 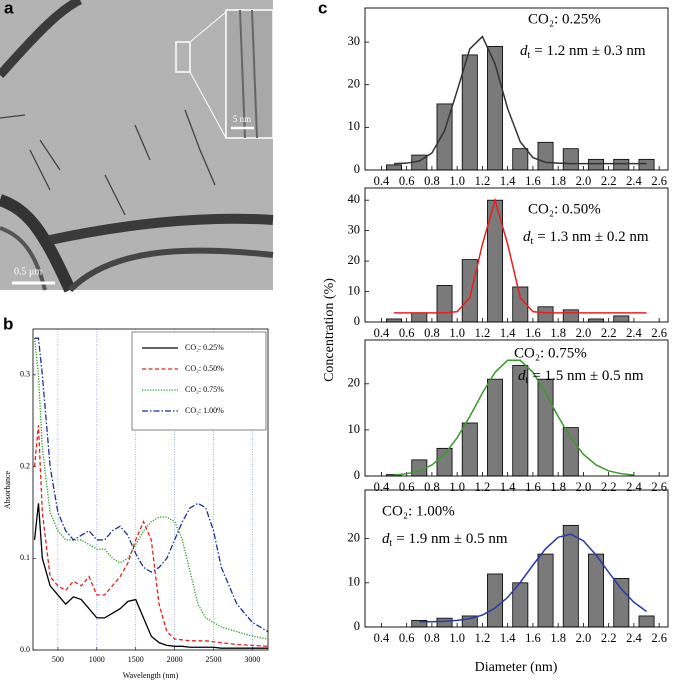 What do you see at coordinates (204, 389) in the screenshot?
I see `legend-label: CO₂: 0.75%` at bounding box center [204, 389].